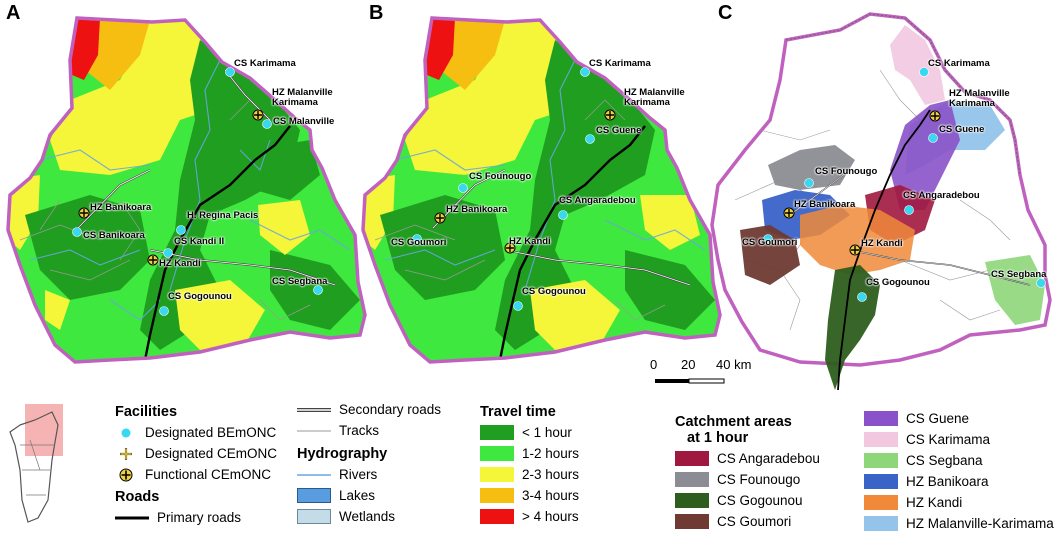  I want to click on catchment-item: HZ Kandi, so click(959, 502).